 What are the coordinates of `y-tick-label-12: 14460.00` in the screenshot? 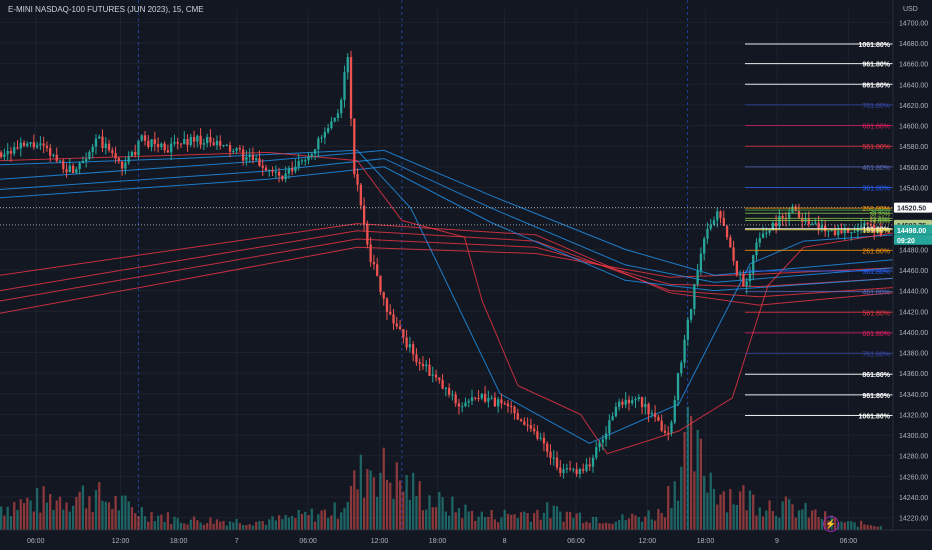 It's located at (913, 271).